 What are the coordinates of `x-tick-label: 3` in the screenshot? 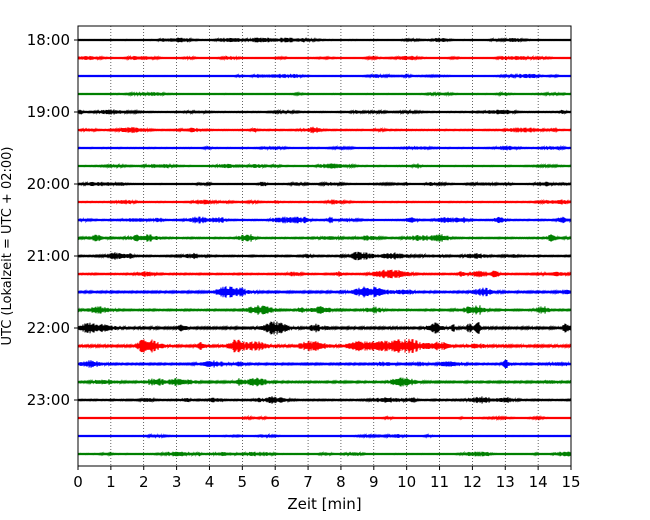 It's located at (177, 482).